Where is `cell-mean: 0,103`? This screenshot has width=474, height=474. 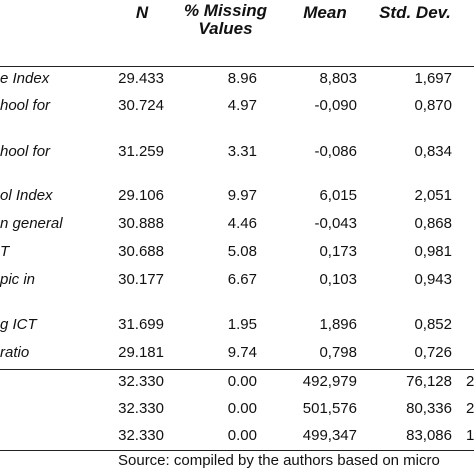
cell-mean: 0,103 is located at coordinates (338, 279).